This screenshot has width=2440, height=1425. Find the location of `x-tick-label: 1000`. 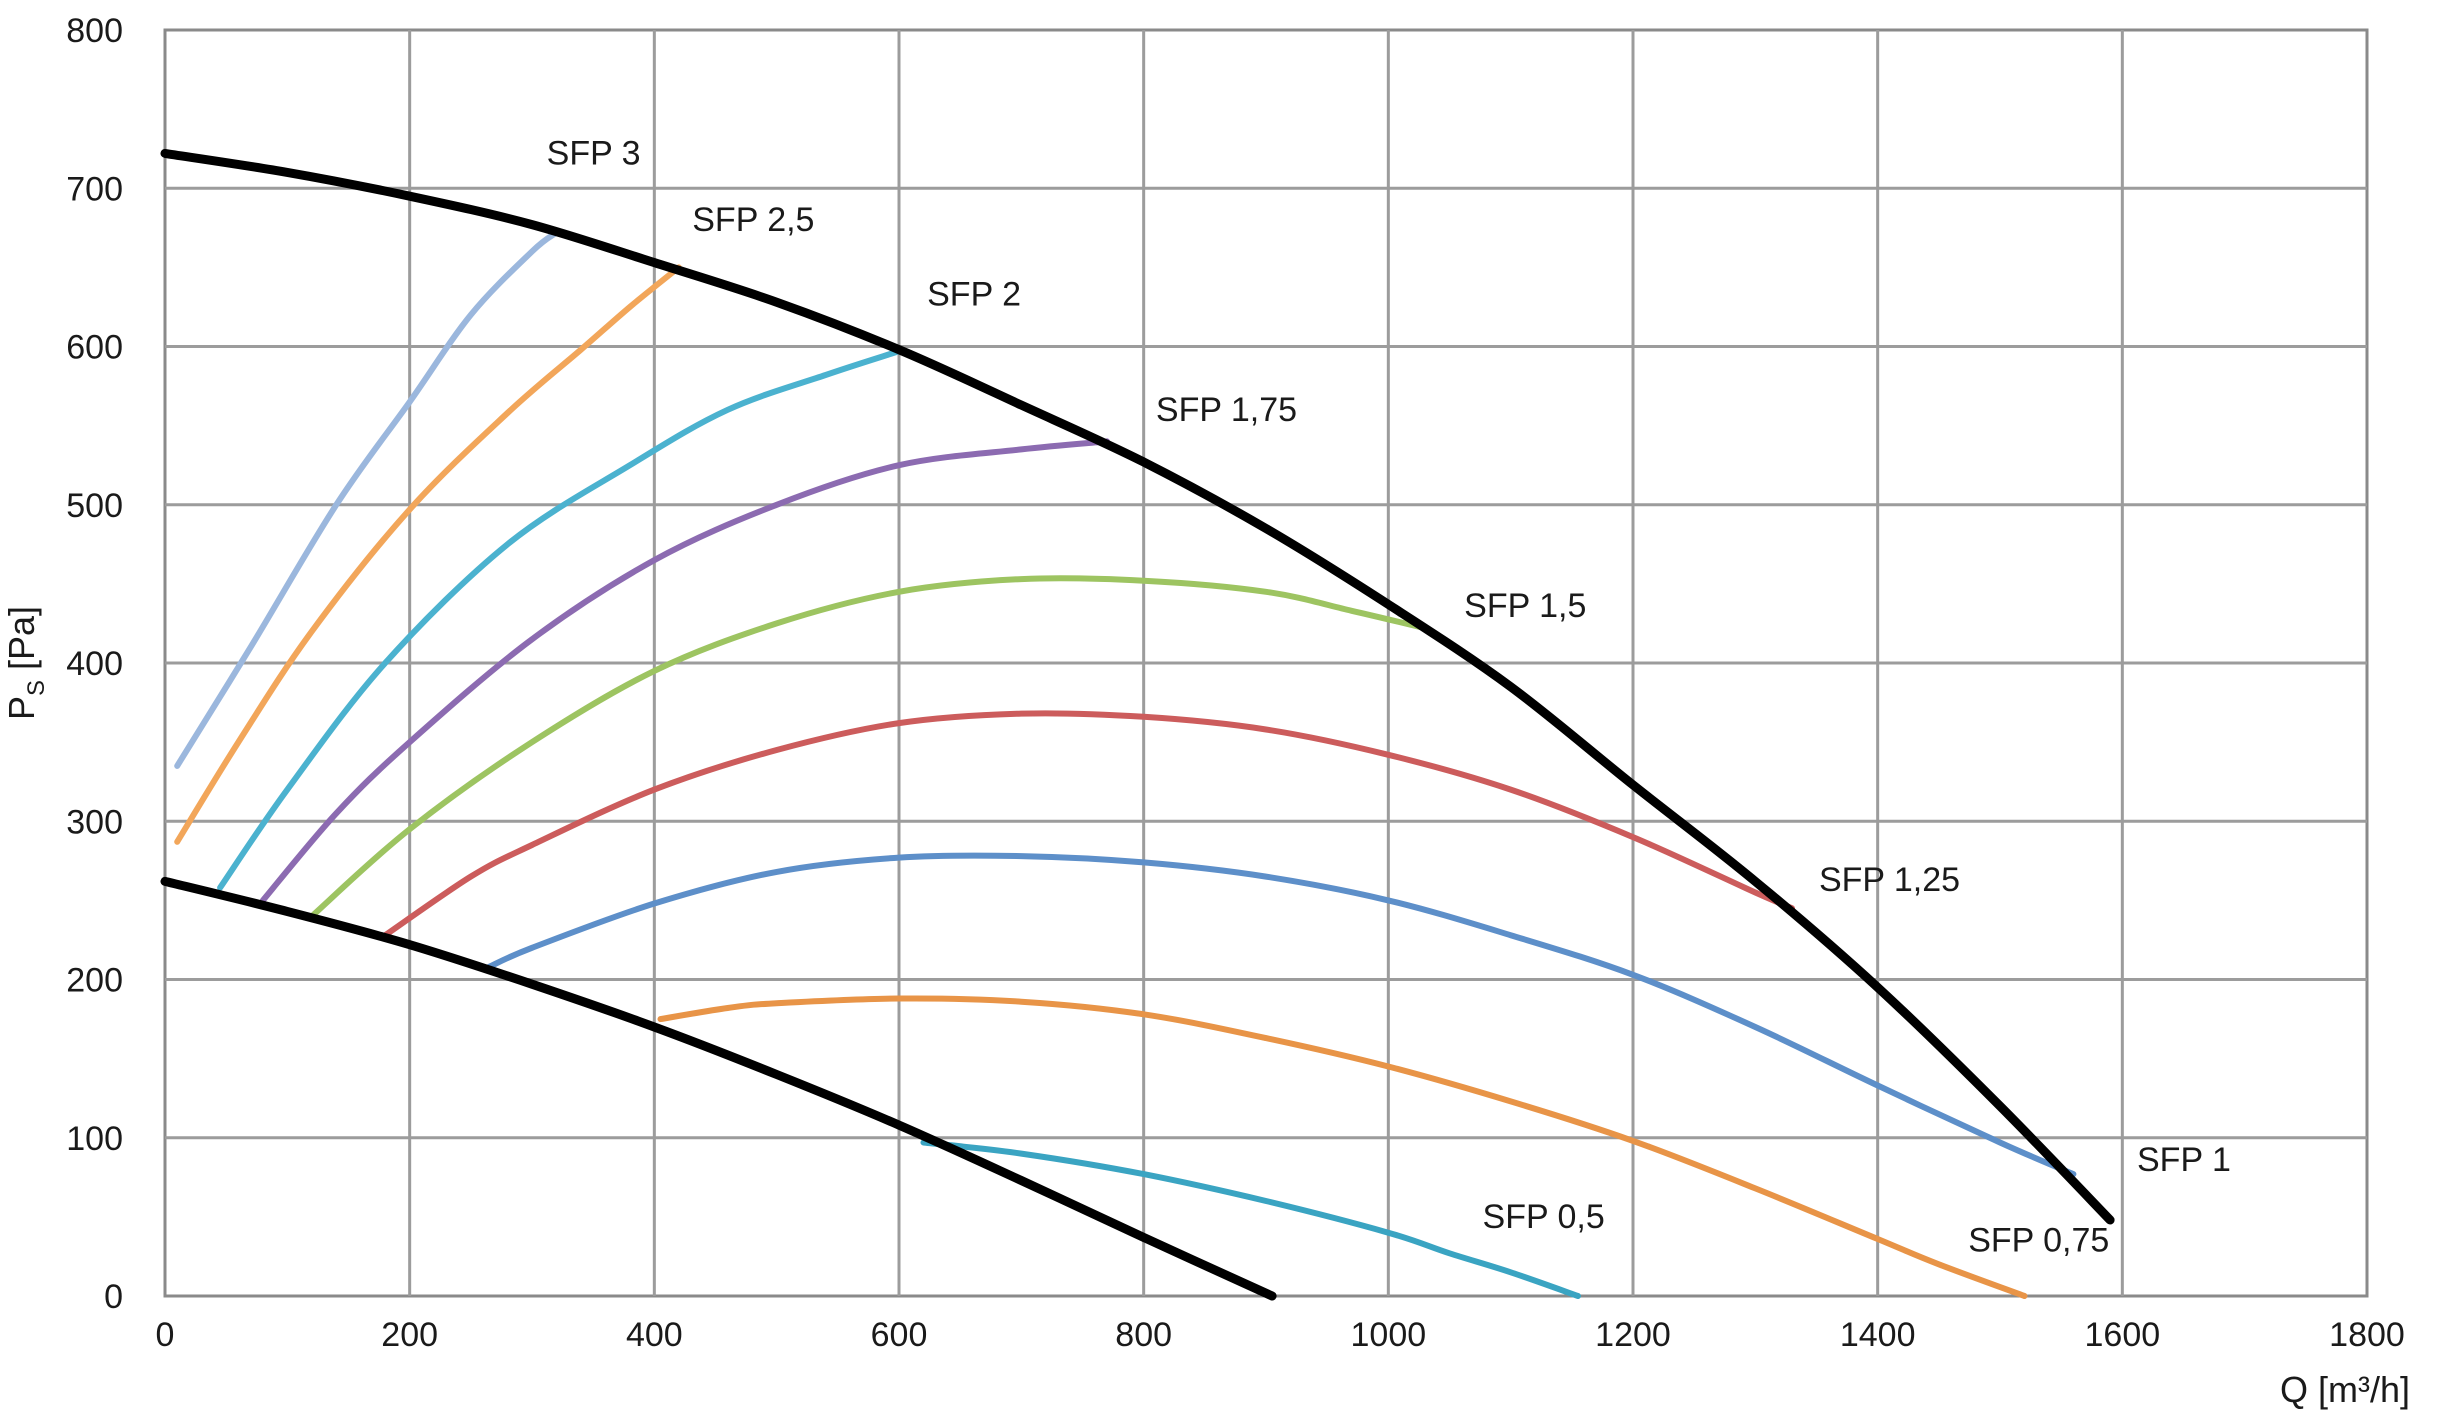

x-tick-label: 1000 is located at coordinates (1389, 1335).